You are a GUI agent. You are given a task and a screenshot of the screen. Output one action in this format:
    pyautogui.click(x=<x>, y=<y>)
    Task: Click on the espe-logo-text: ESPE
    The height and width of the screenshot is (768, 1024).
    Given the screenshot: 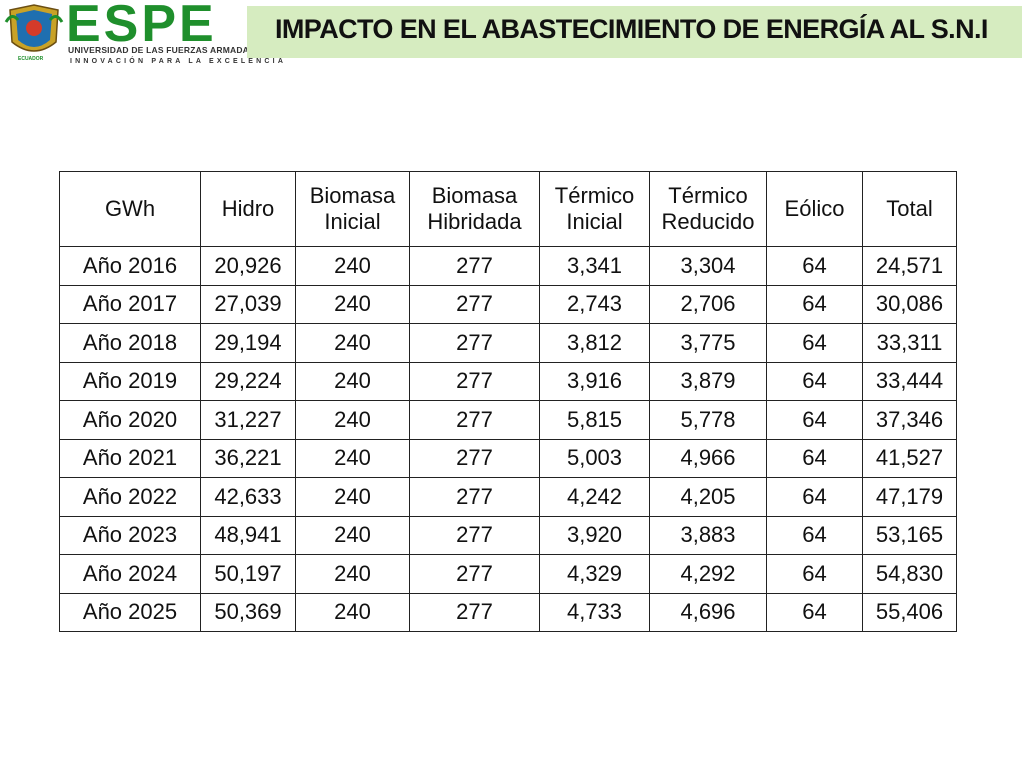 What is the action you would take?
    pyautogui.click(x=141, y=26)
    